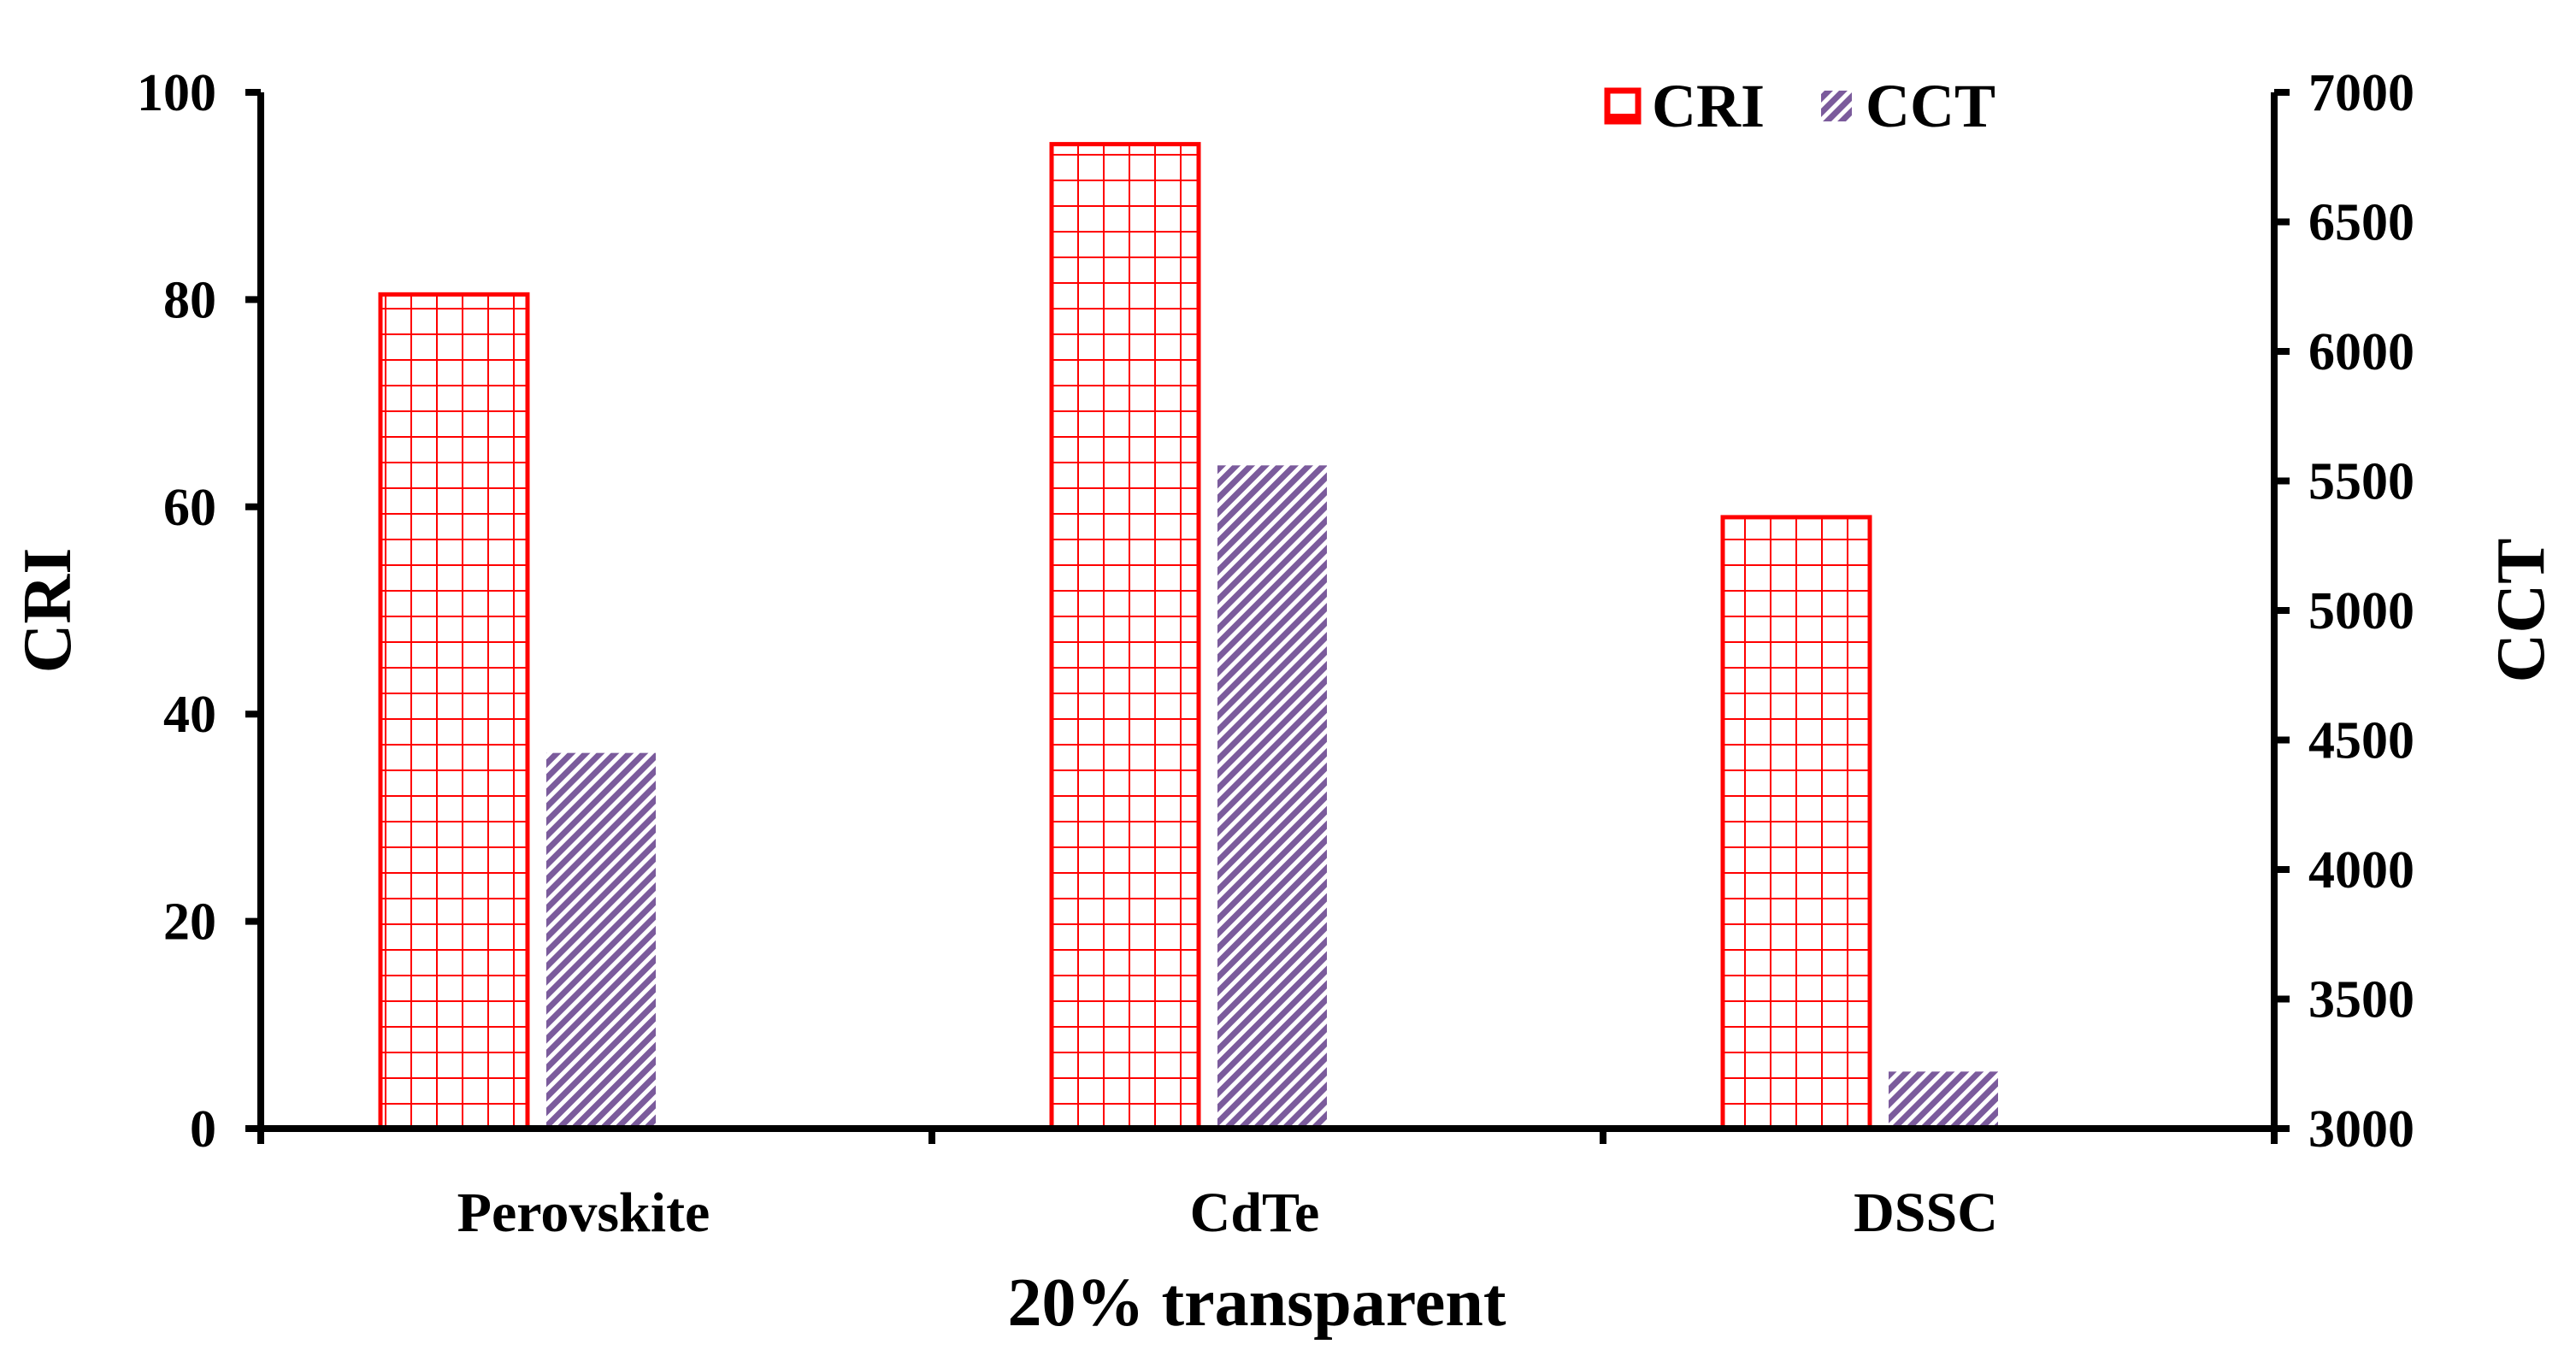 Image resolution: width=2576 pixels, height=1356 pixels. What do you see at coordinates (1926, 1213) in the screenshot?
I see `category-label-dssc: DSSC` at bounding box center [1926, 1213].